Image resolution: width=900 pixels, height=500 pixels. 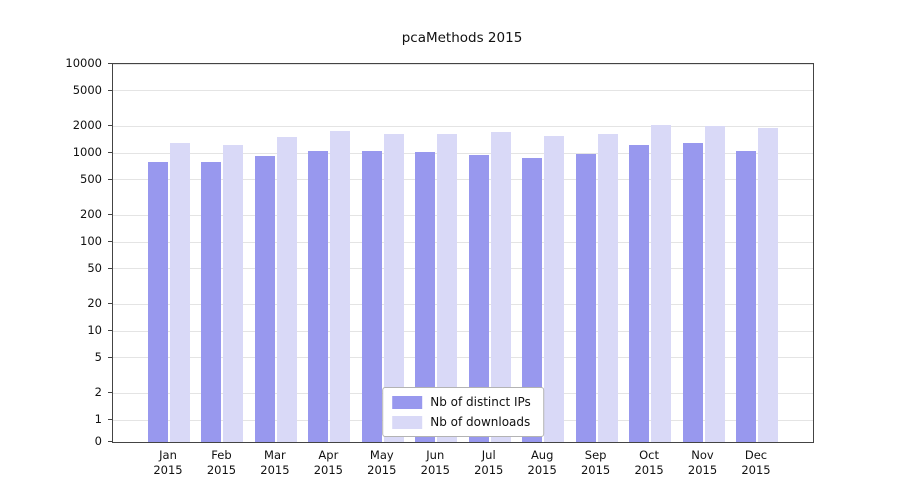 I want to click on legend-entry-distinct-ips: Nb of distinct IPs, so click(x=461, y=402).